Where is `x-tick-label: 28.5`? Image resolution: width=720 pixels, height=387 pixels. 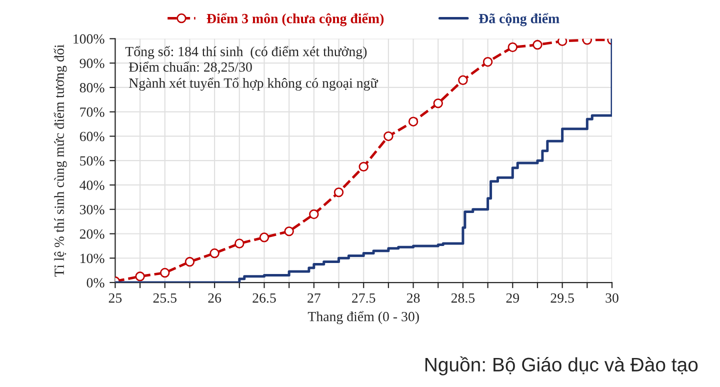 x-tick-label: 28.5 is located at coordinates (463, 298).